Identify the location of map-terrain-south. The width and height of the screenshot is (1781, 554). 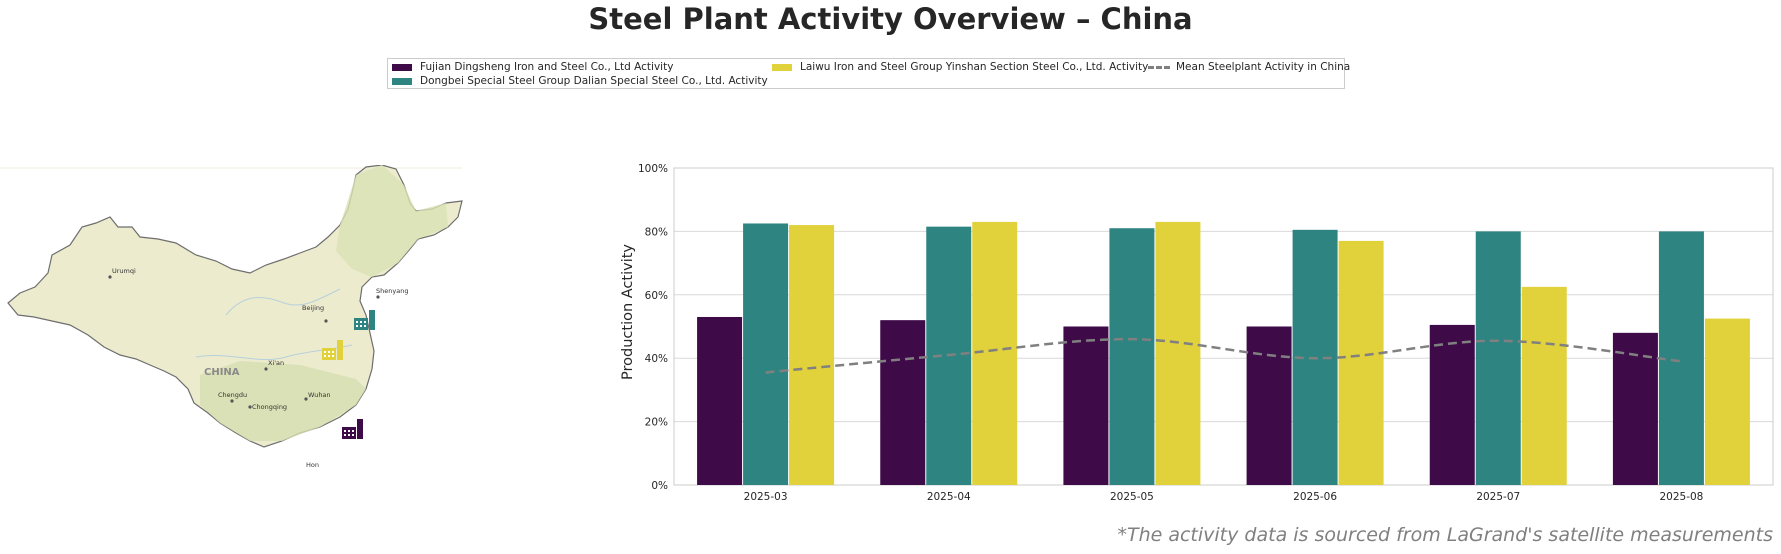
(283, 401).